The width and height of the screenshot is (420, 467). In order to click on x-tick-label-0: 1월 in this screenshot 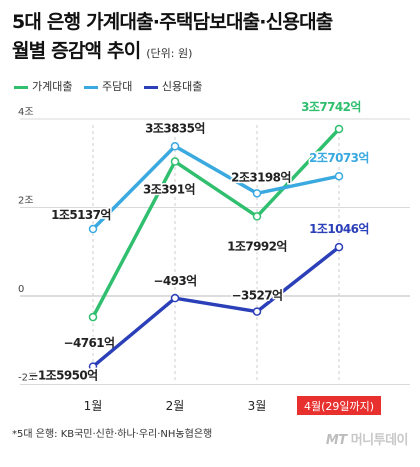, I will do `click(93, 406)`.